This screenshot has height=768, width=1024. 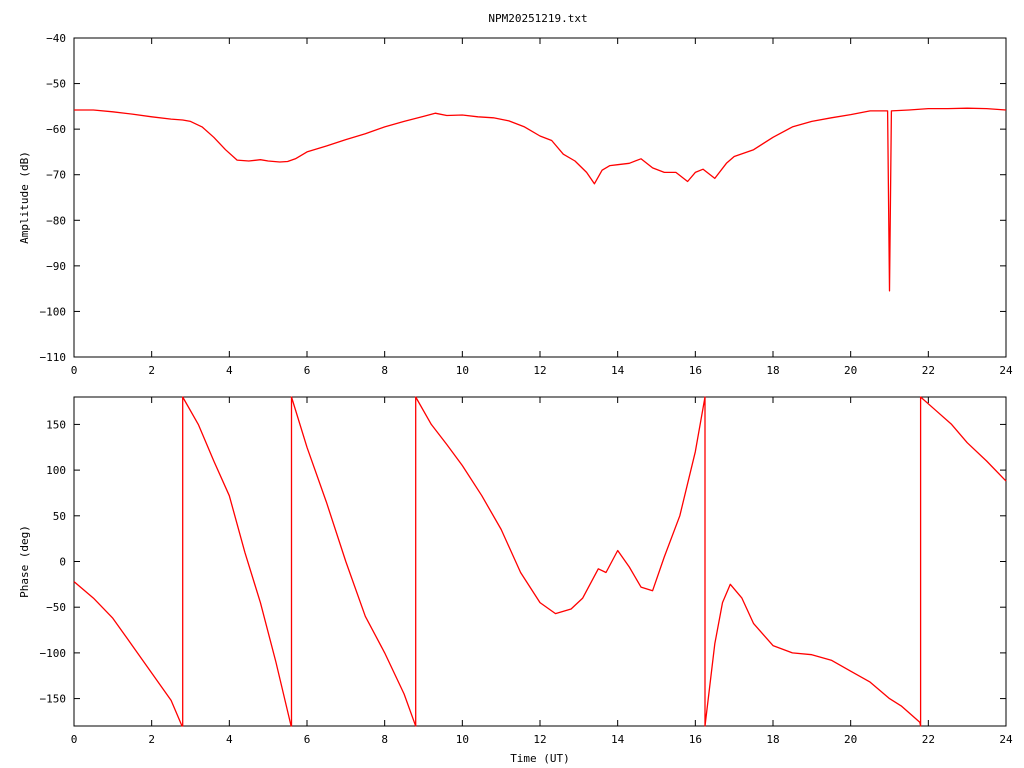 What do you see at coordinates (151, 739) in the screenshot?
I see `phase-x-tick-label: 2` at bounding box center [151, 739].